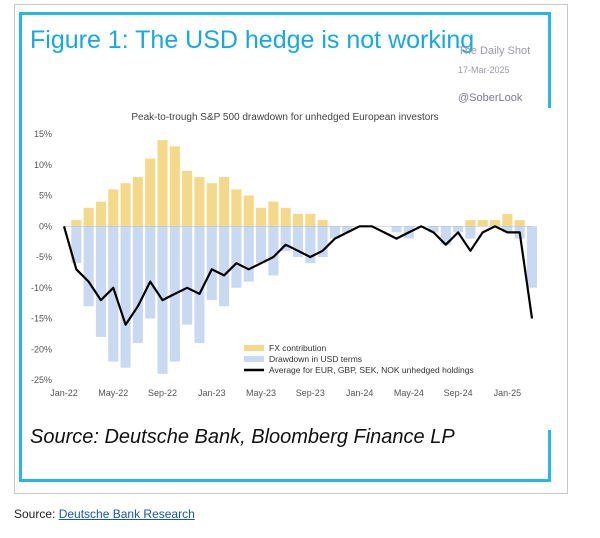  What do you see at coordinates (64, 393) in the screenshot?
I see `x-tick-label: Jan-22` at bounding box center [64, 393].